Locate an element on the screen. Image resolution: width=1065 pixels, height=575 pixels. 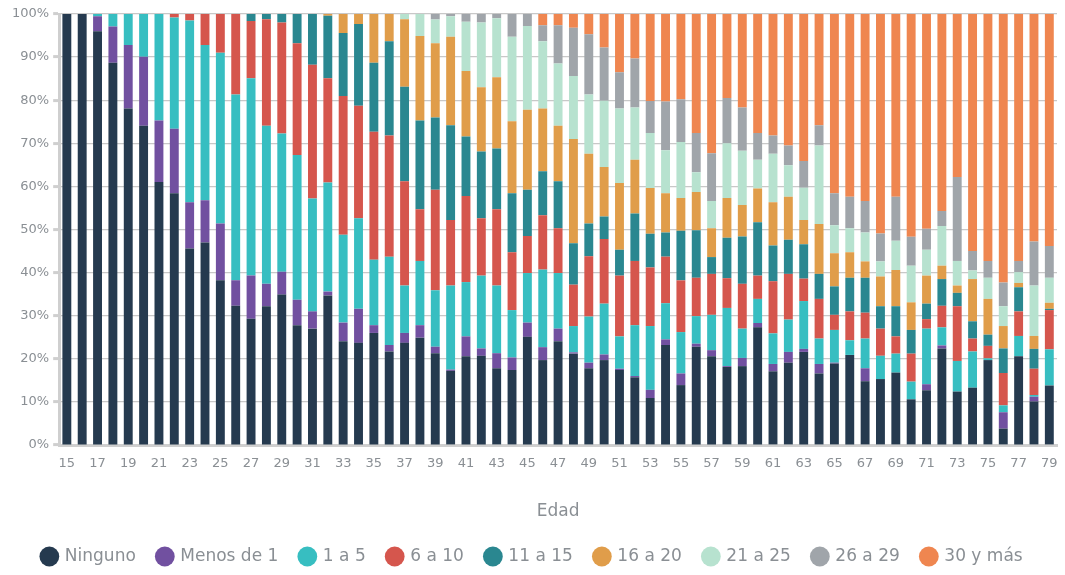
x-tick-label: 41 is located at coordinates (466, 463).